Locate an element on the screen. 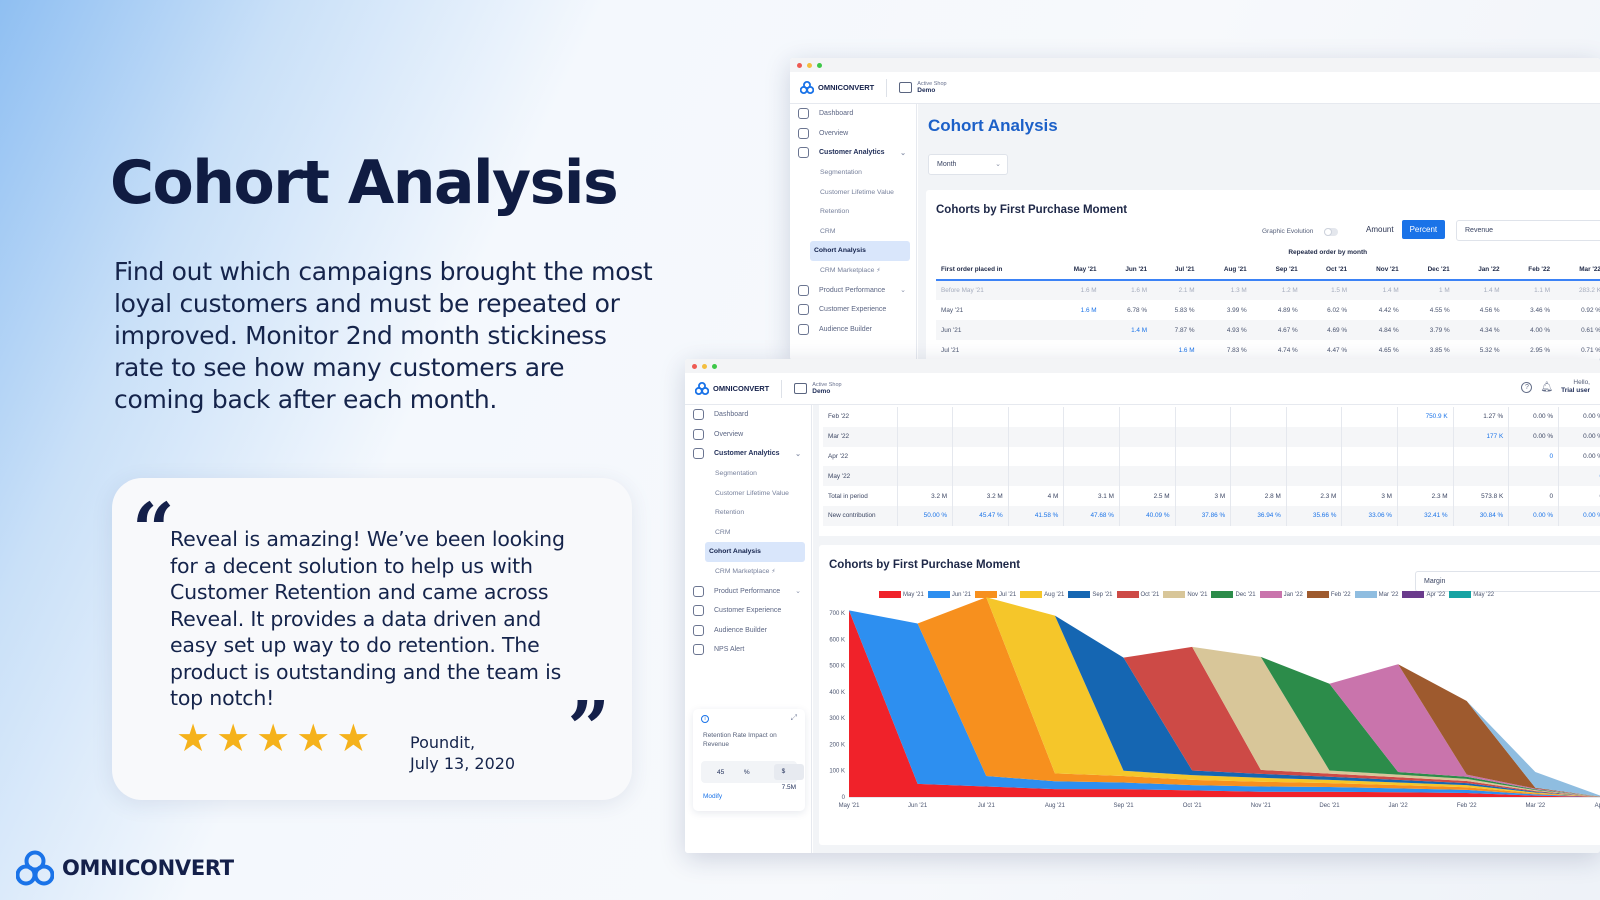  chevron-down-icon: ⌄ is located at coordinates (903, 153).